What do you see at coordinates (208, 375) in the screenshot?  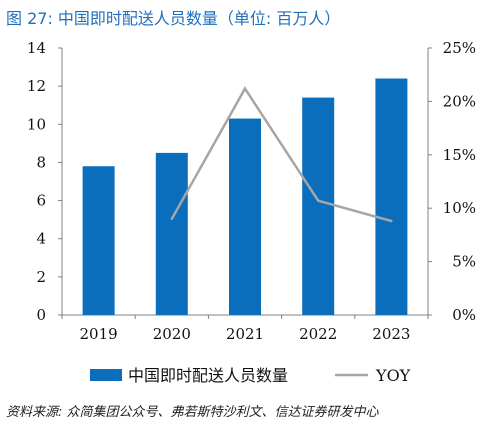 I see `legend-label-bar: 中国即时配送人员数量` at bounding box center [208, 375].